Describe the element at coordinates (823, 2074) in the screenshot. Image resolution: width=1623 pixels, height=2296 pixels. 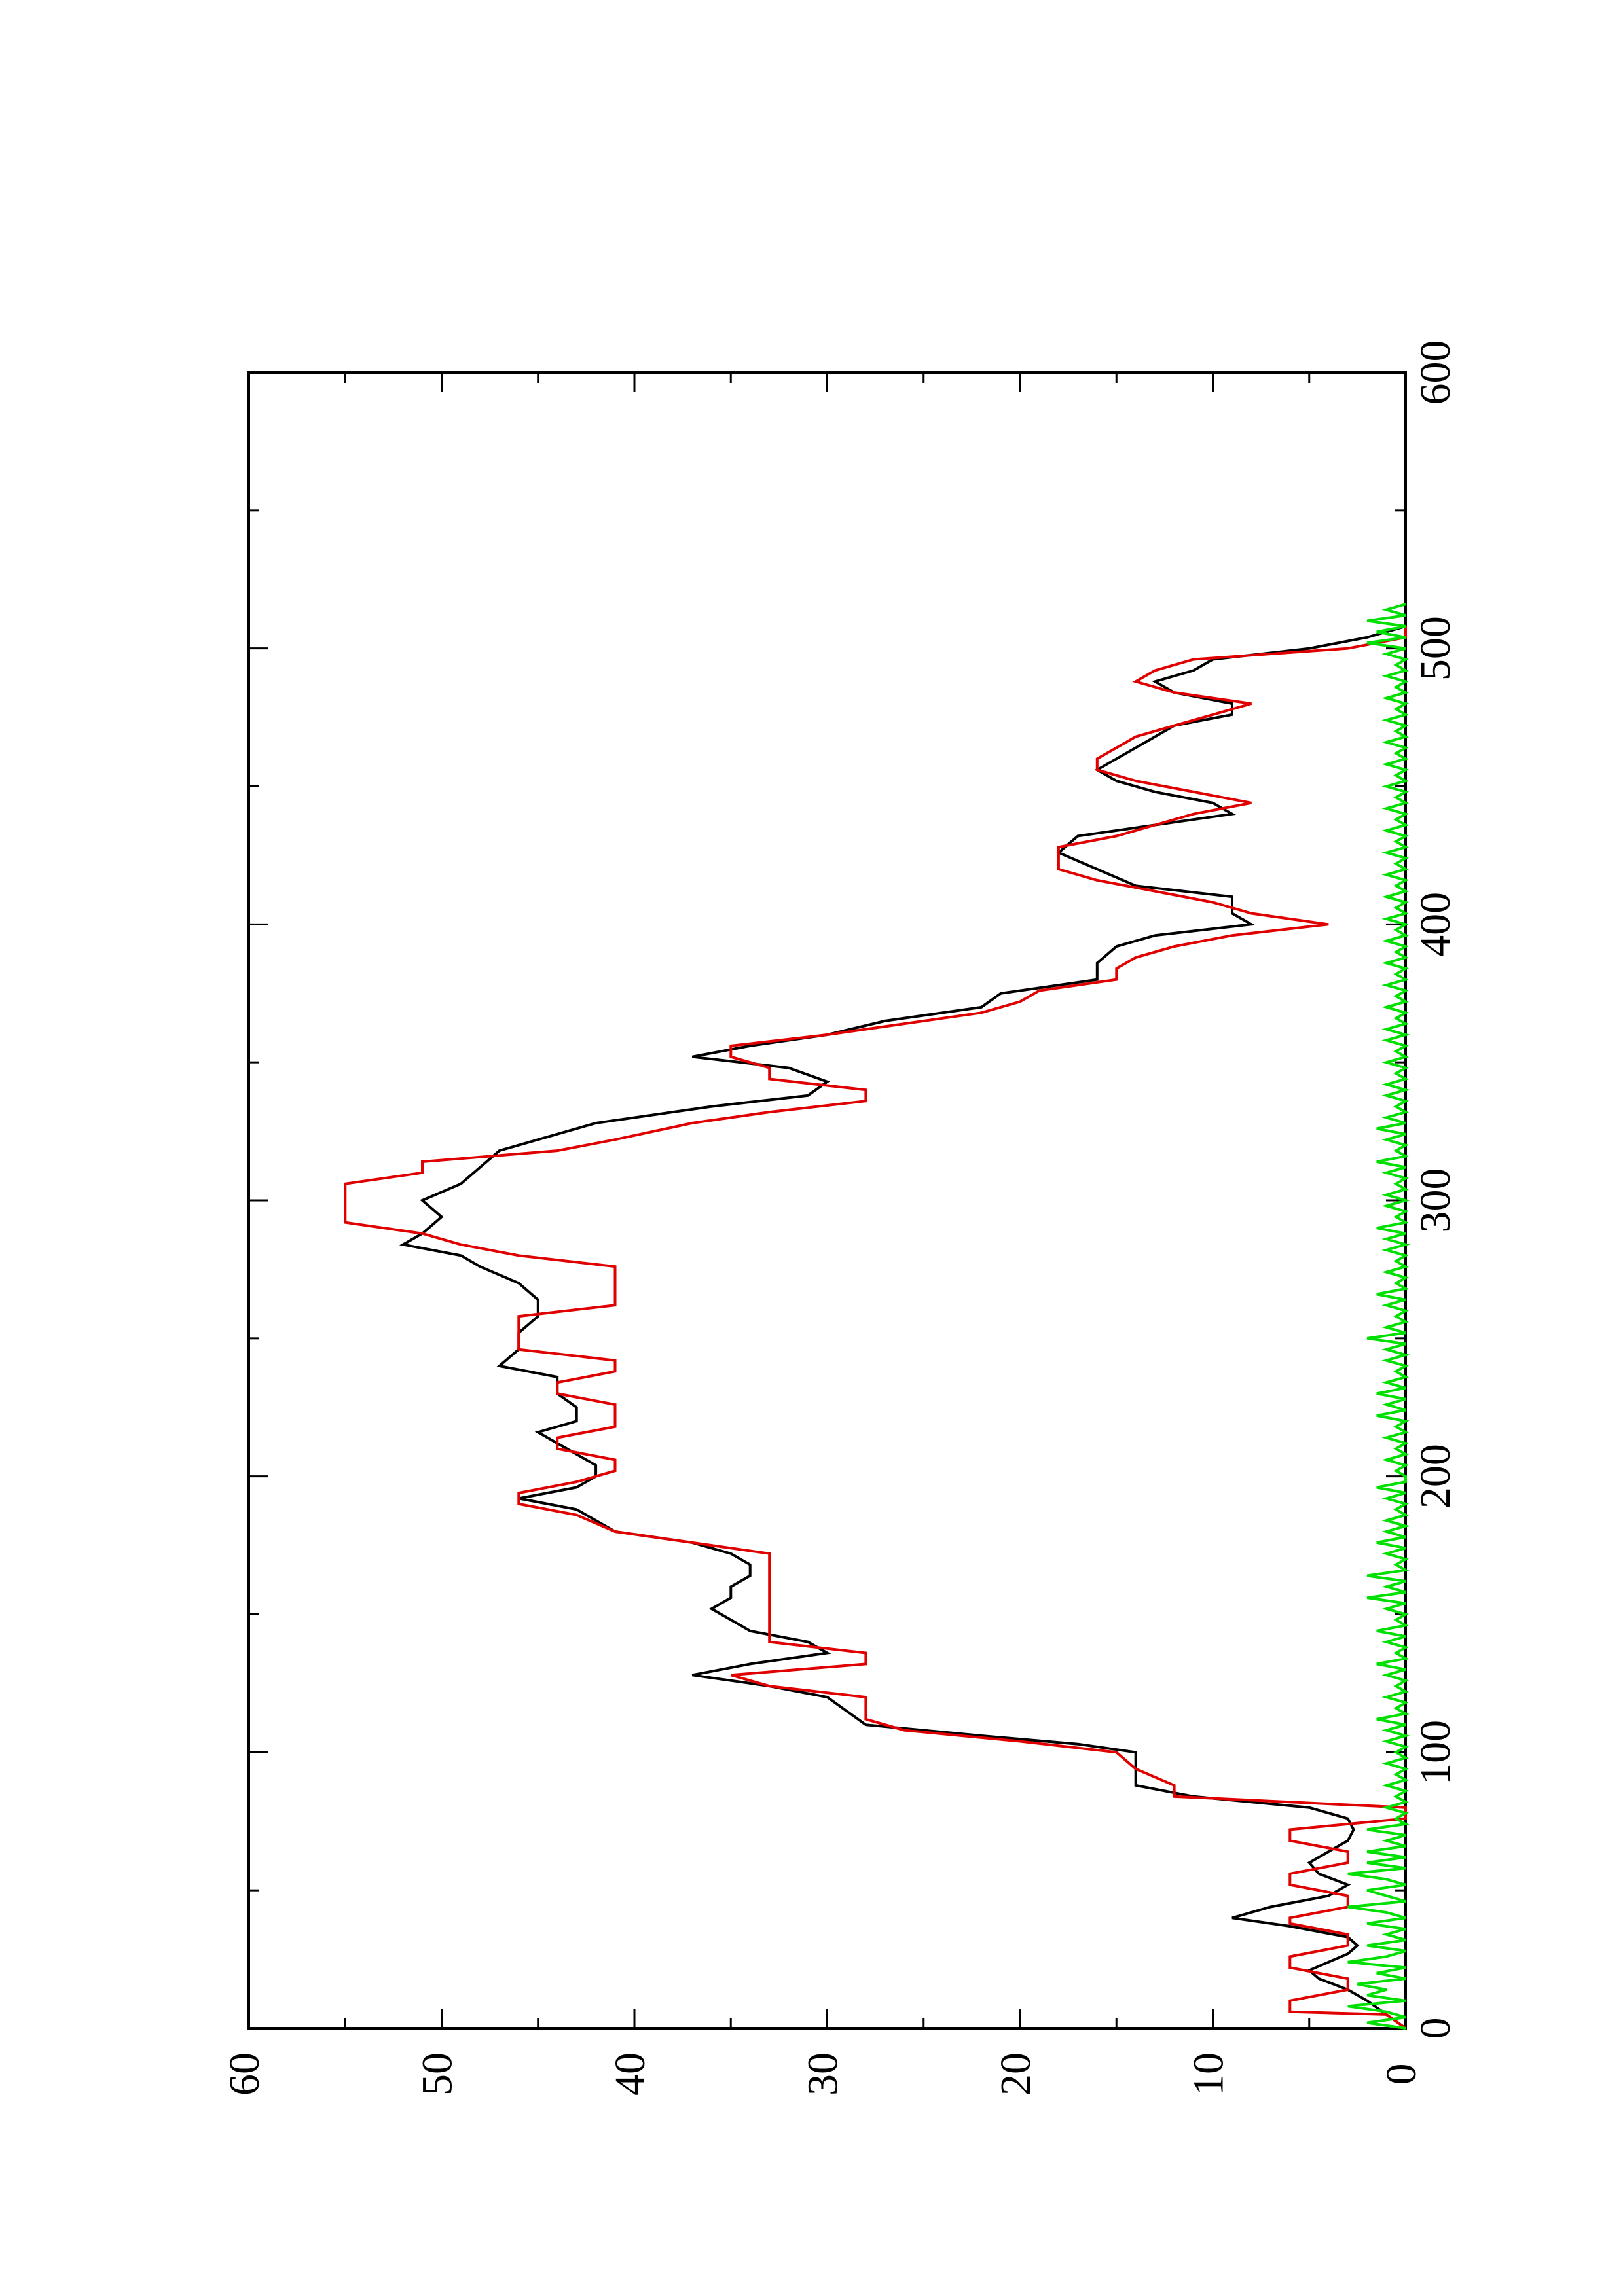
I see `y-tick-label: 30` at that location.